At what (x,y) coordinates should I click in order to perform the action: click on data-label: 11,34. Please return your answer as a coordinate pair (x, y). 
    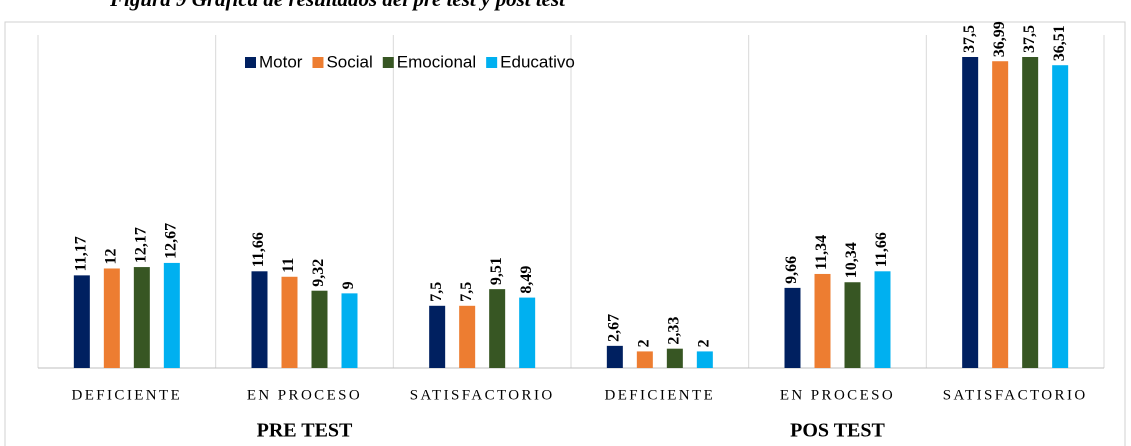
    Looking at the image, I should click on (821, 252).